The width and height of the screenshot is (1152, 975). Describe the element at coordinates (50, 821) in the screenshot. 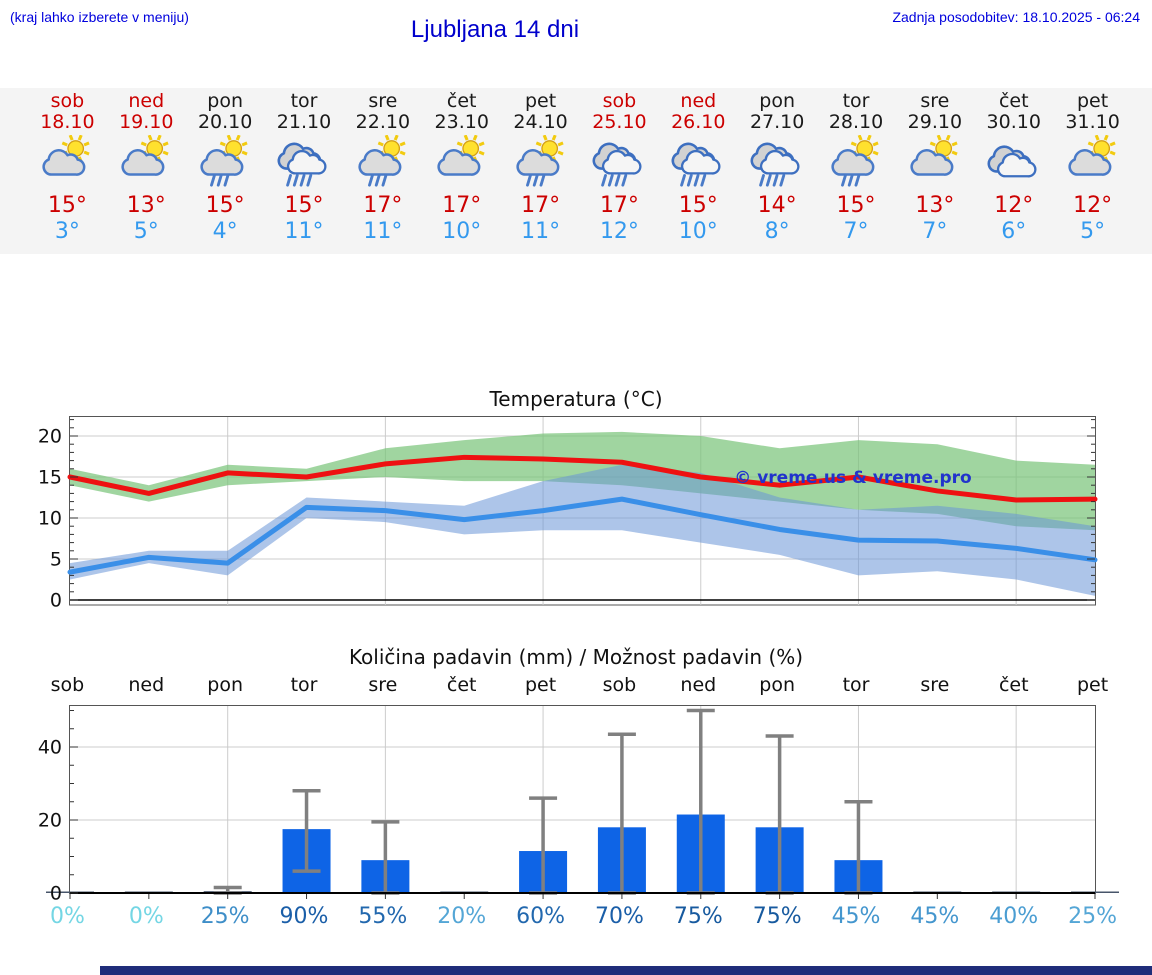

I see `precip-ytick-label: 20` at that location.